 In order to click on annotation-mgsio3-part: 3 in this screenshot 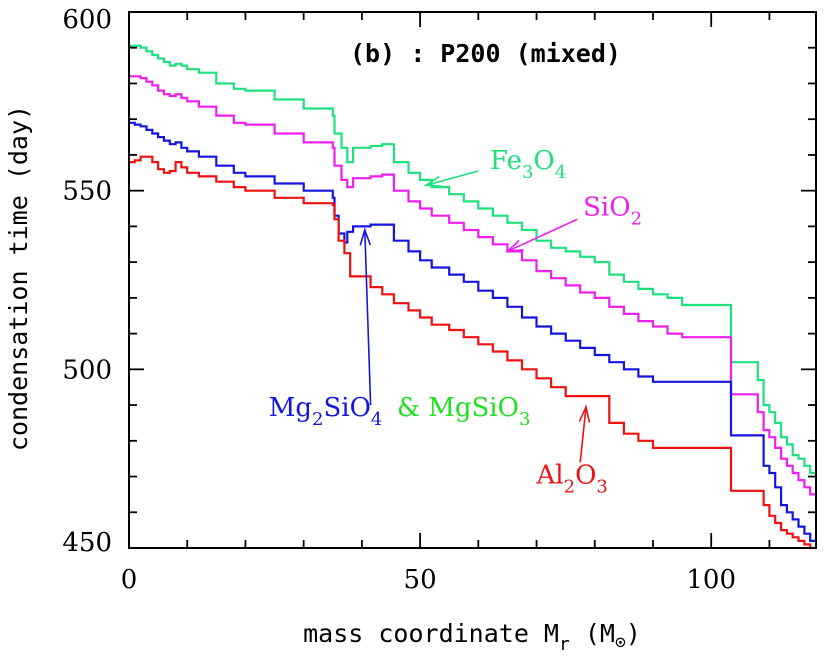, I will do `click(524, 419)`.